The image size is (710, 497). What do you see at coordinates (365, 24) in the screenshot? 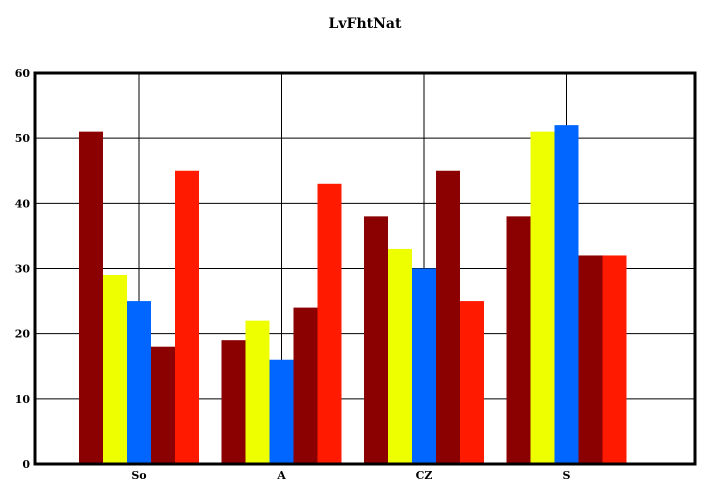
I see `chart-title: LvFhtNat` at bounding box center [365, 24].